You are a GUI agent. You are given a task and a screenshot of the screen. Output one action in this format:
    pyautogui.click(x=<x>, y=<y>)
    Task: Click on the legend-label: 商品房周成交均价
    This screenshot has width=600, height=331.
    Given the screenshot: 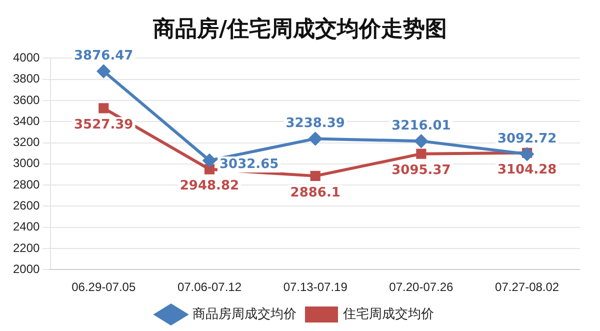 What is the action you would take?
    pyautogui.click(x=244, y=314)
    